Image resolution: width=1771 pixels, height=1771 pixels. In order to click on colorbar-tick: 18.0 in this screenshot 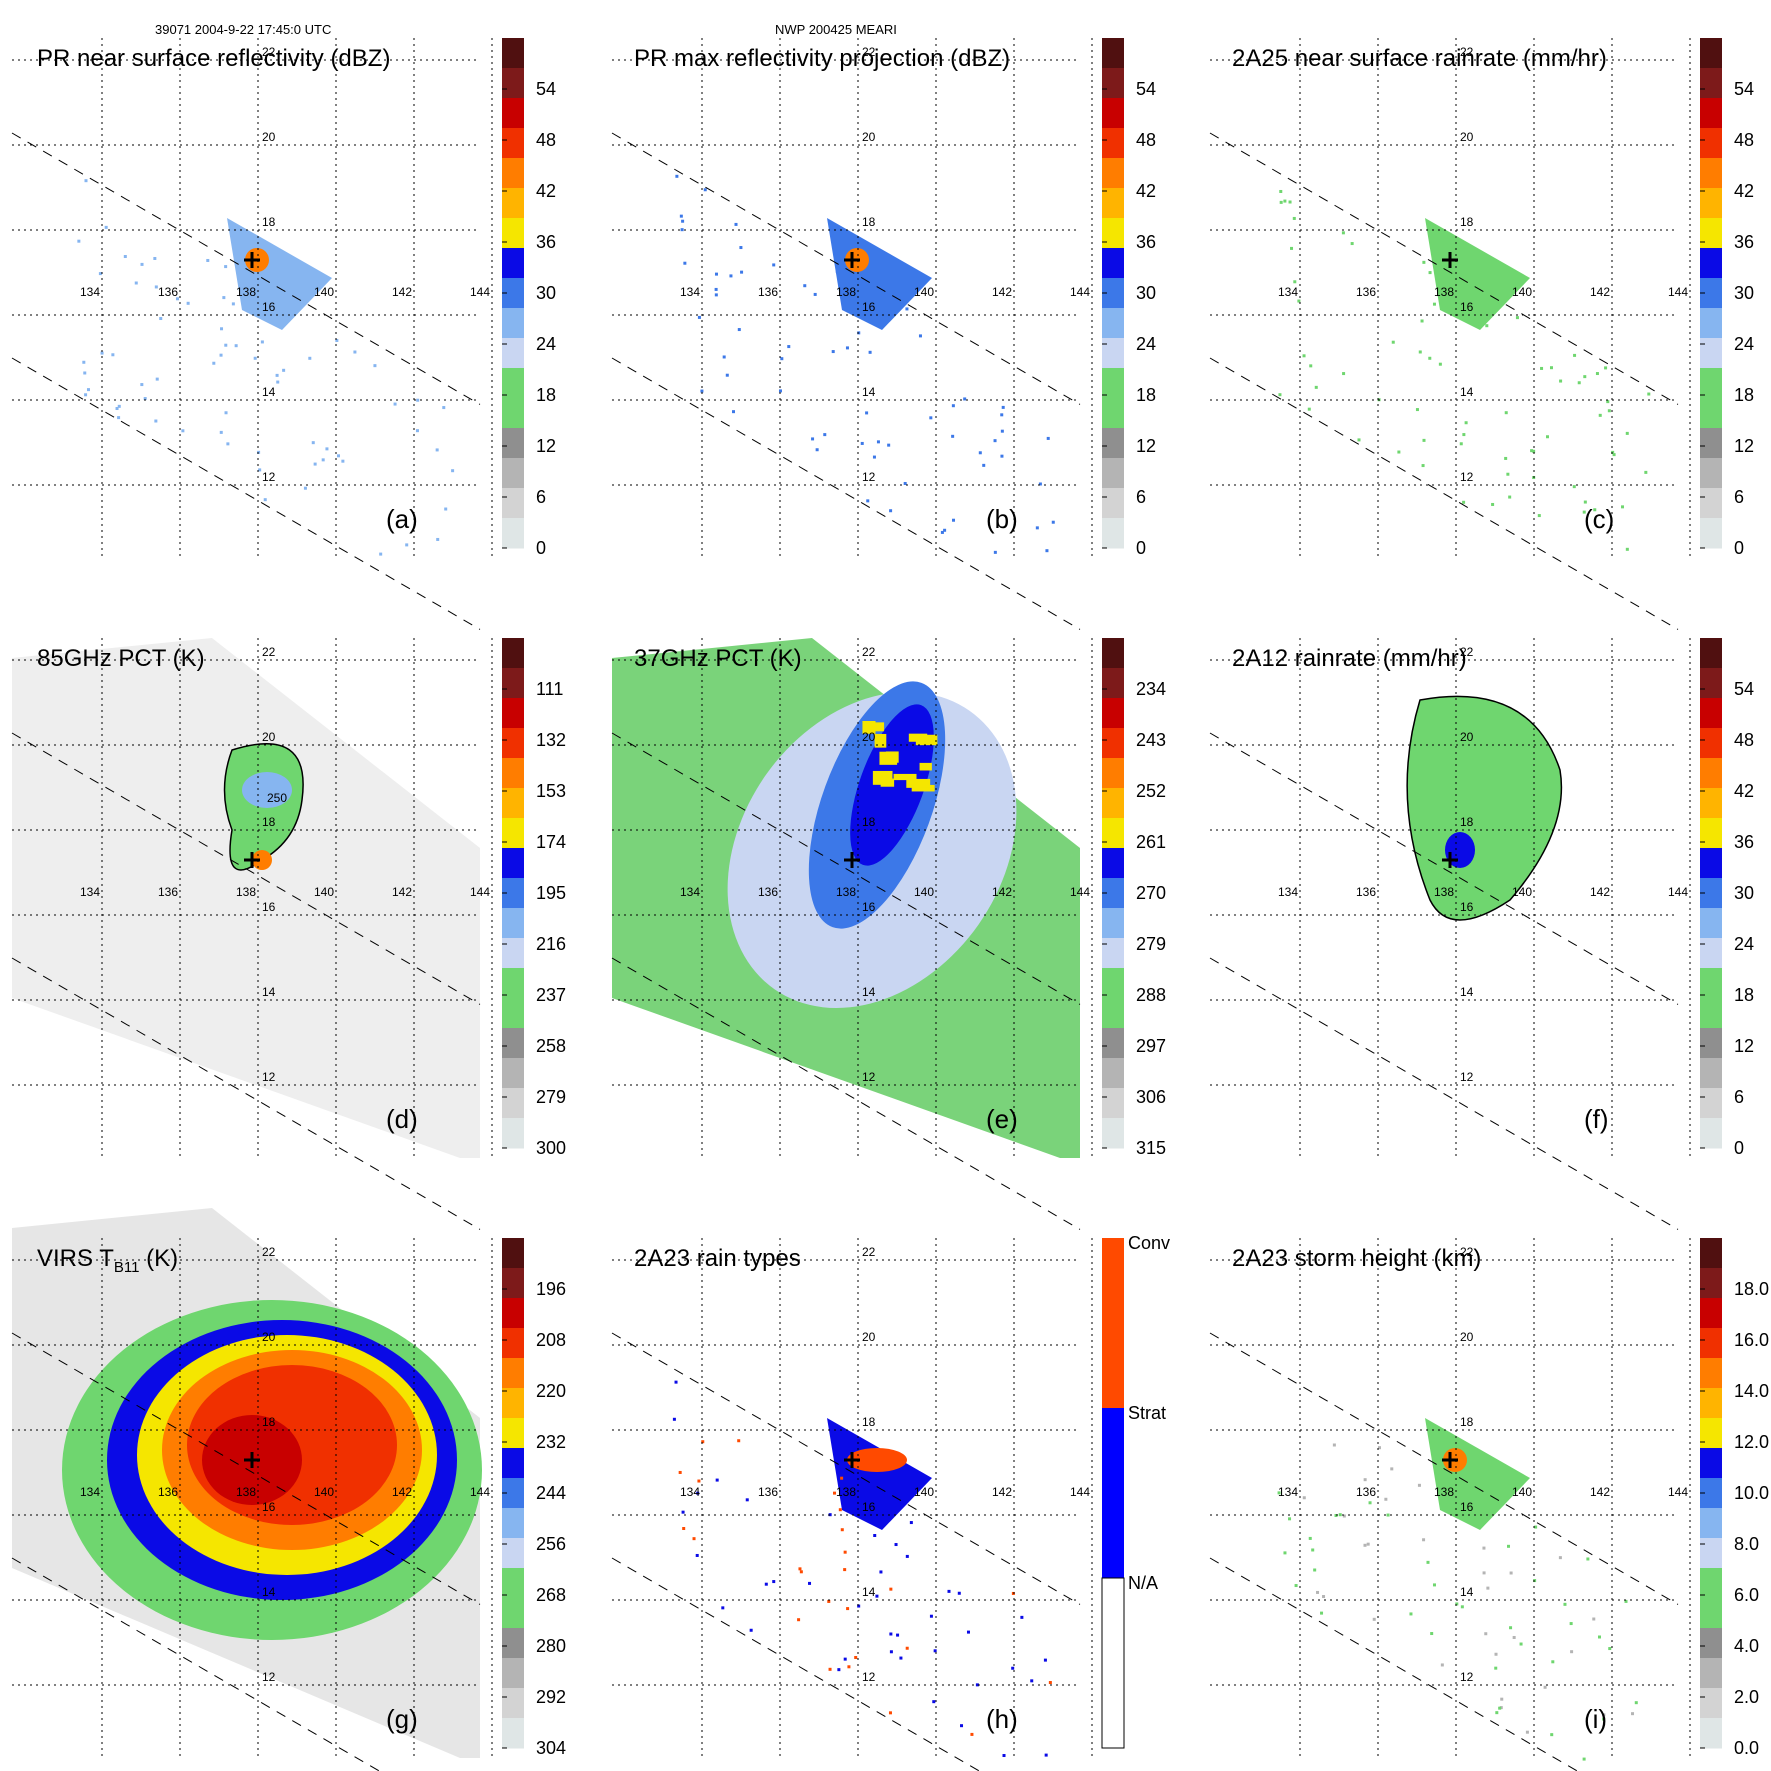, I will do `click(1751, 1289)`.